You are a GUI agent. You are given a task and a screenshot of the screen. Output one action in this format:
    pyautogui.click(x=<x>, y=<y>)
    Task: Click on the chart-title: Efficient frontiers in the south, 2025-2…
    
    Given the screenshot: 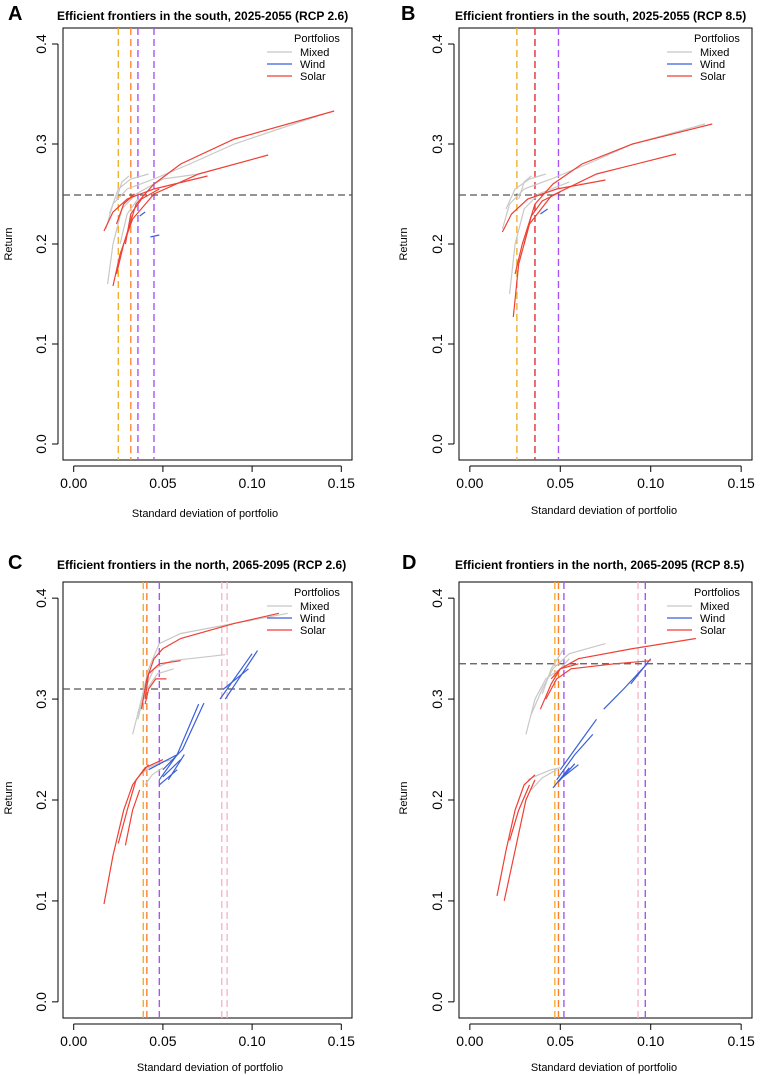 What is the action you would take?
    pyautogui.click(x=202, y=16)
    